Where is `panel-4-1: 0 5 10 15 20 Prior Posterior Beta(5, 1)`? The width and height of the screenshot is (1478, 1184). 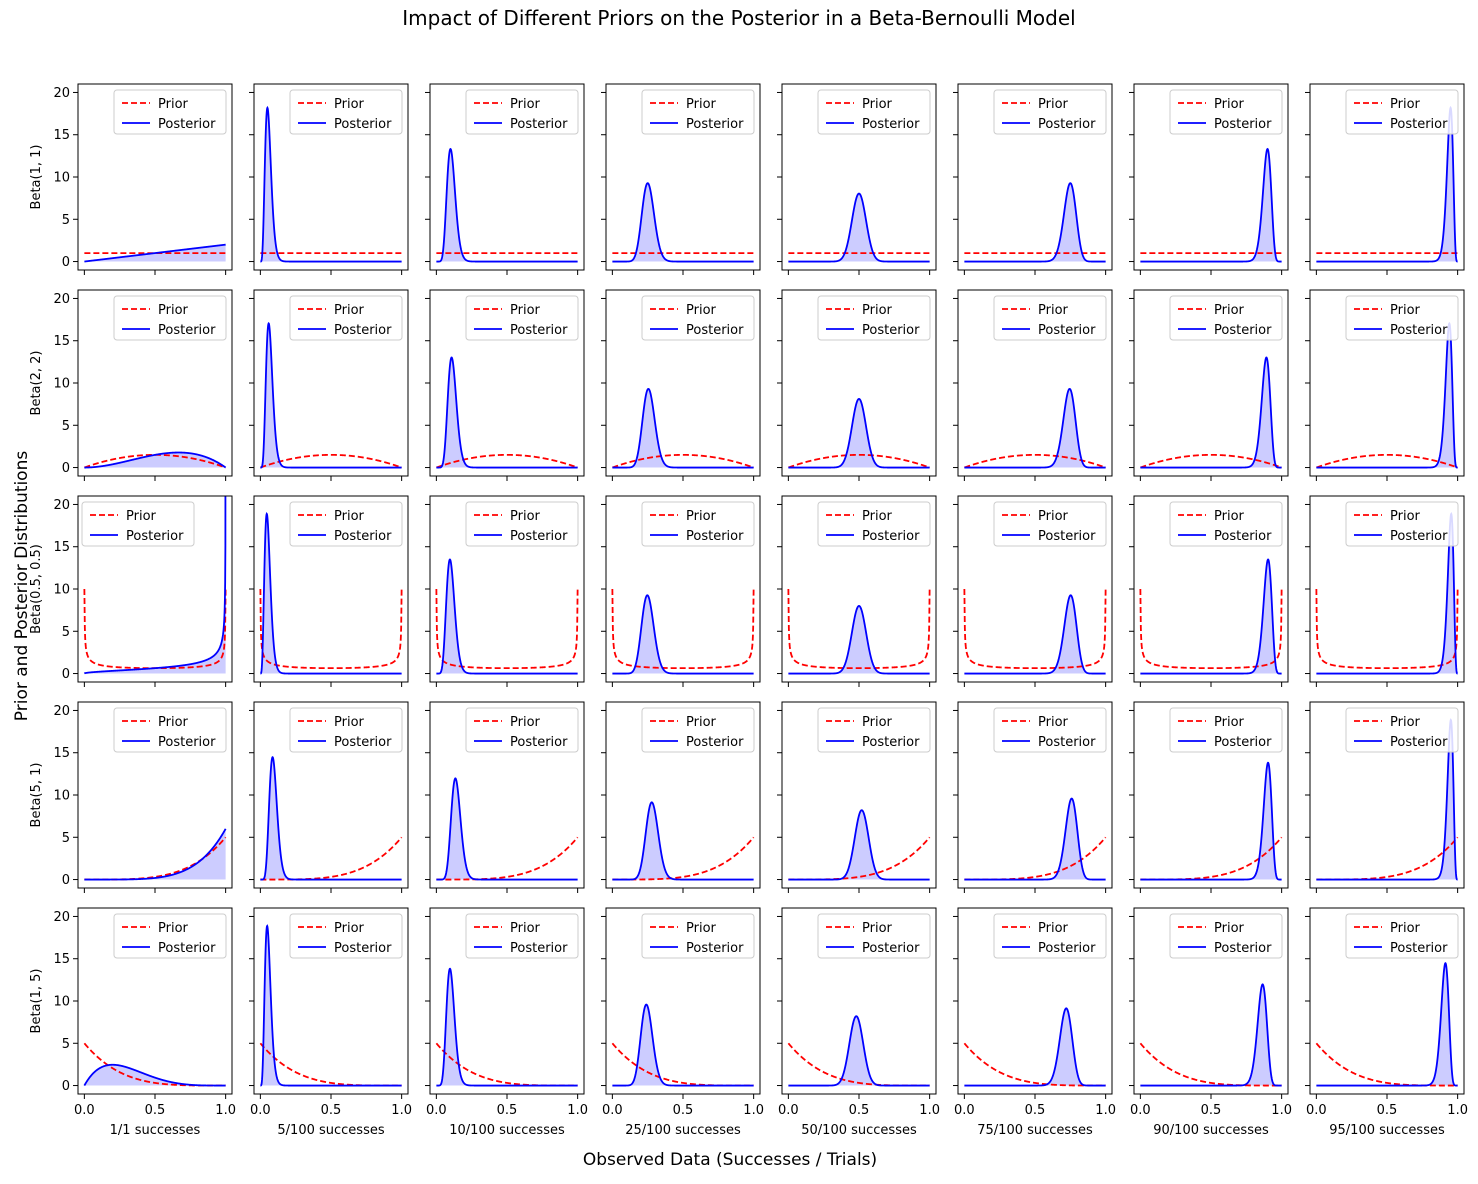
panel-4-1: 0 5 10 15 20 Prior Posterior Beta(5, 1) is located at coordinates (131, 797).